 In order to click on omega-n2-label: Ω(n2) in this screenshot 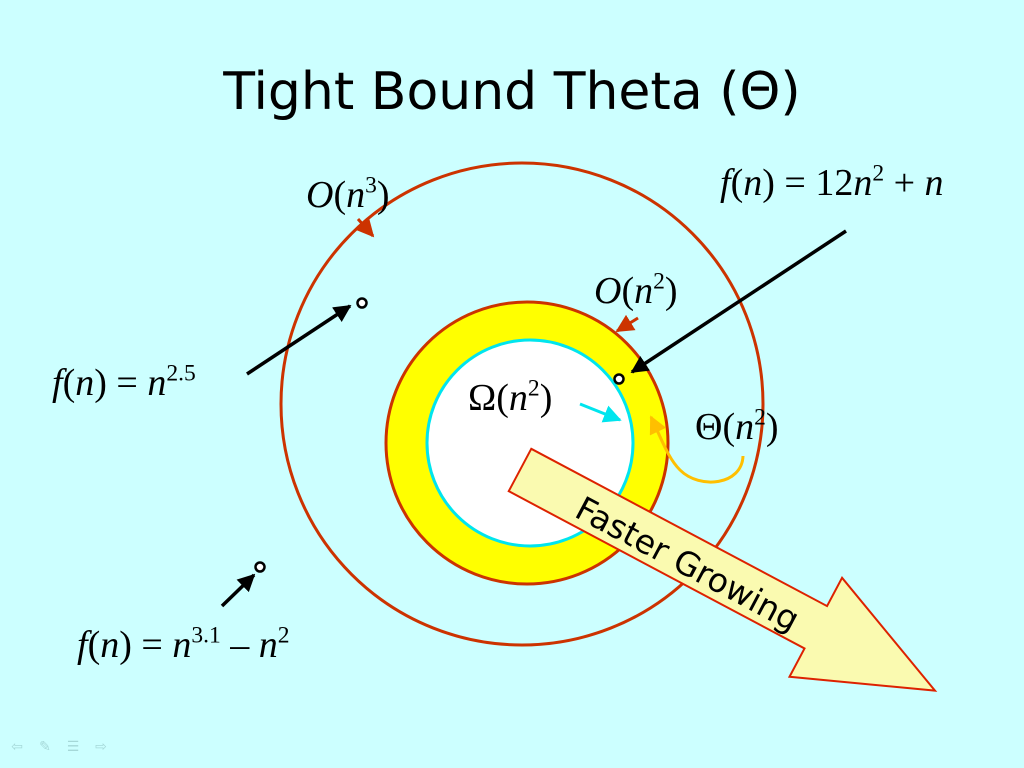, I will do `click(510, 397)`.